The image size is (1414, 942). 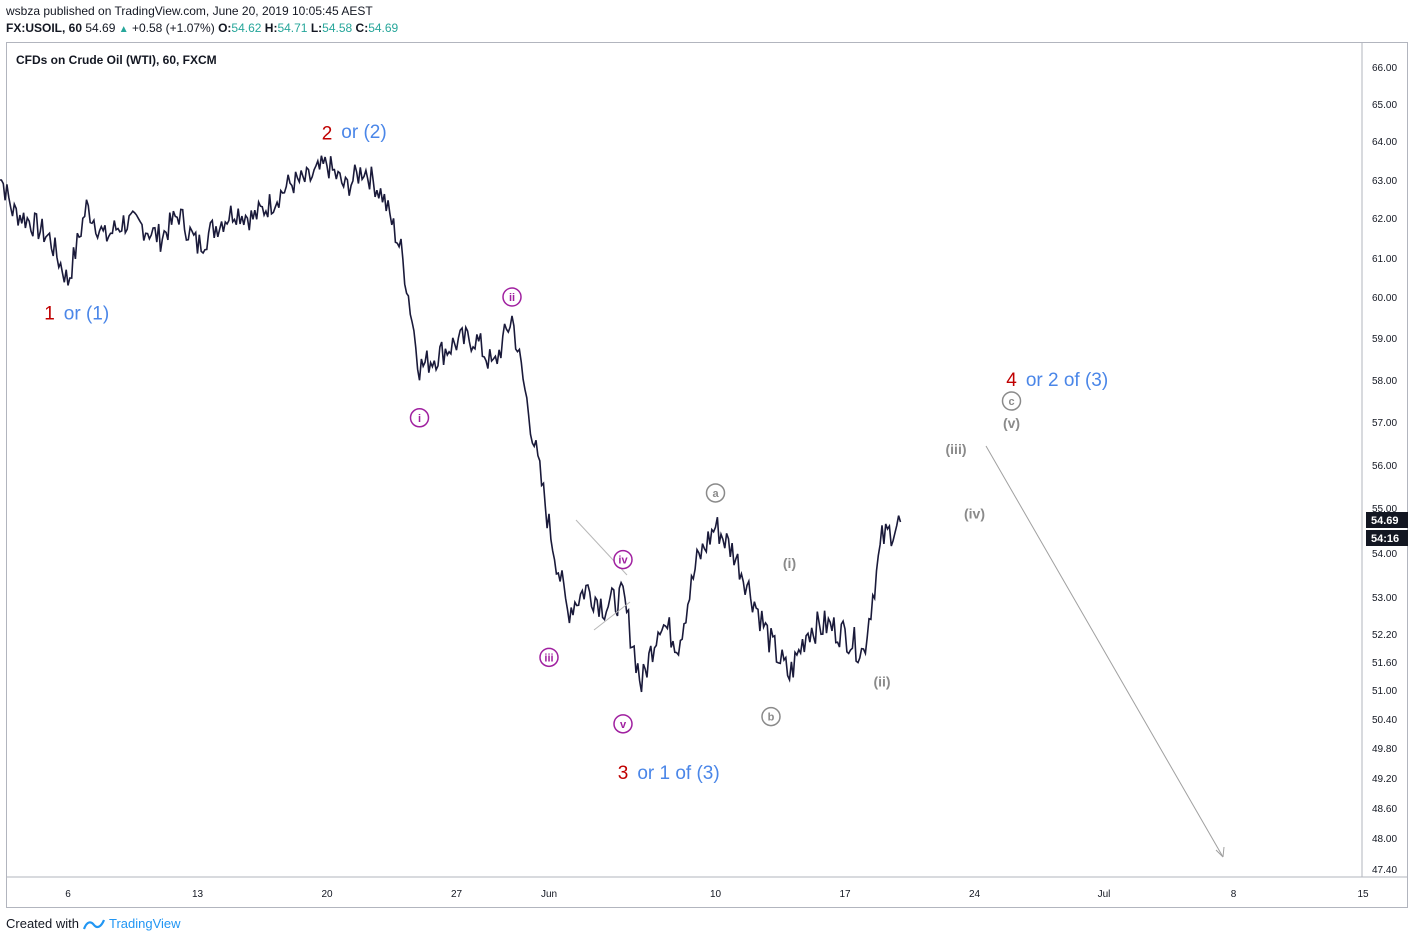 I want to click on y-tick-label: 49.20, so click(x=1384, y=779).